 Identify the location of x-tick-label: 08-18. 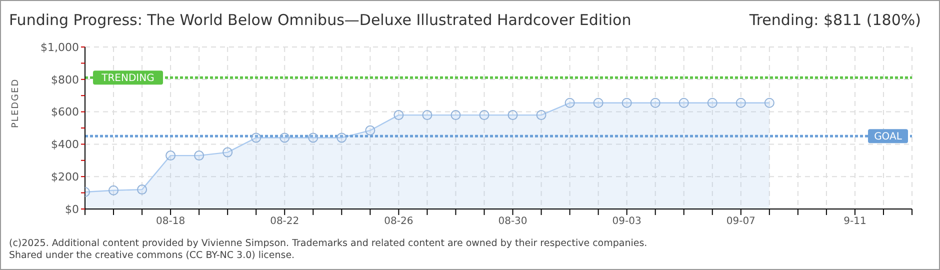
(171, 222).